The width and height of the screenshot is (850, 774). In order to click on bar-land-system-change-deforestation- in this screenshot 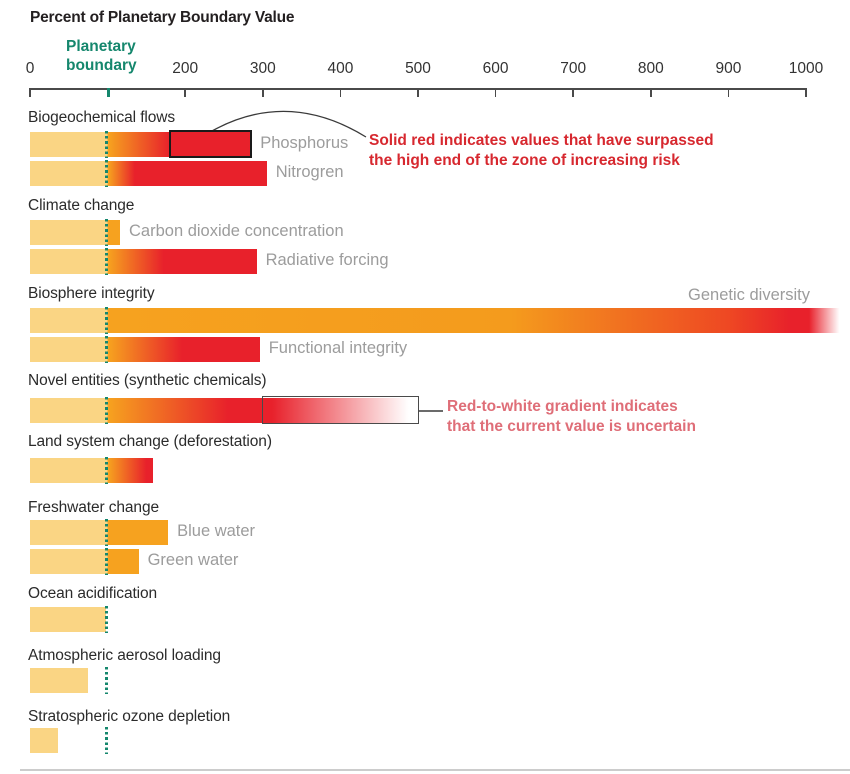, I will do `click(91, 470)`.